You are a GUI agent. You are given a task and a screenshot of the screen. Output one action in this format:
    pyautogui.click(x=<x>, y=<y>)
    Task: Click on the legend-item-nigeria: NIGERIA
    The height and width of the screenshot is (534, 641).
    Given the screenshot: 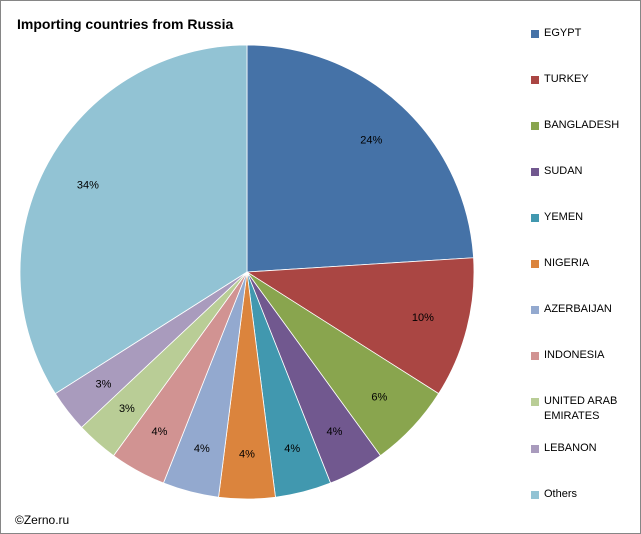 What is the action you would take?
    pyautogui.click(x=584, y=263)
    